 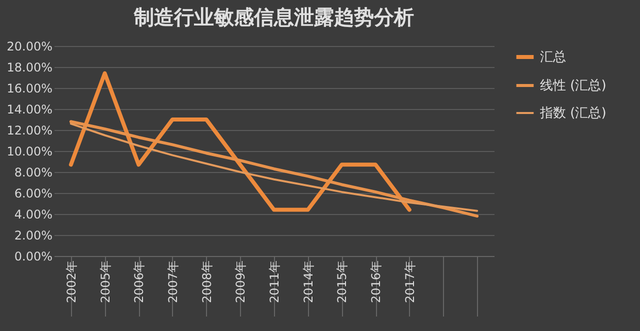 What do you see at coordinates (409, 282) in the screenshot?
I see `x-tick-label: 2017年` at bounding box center [409, 282].